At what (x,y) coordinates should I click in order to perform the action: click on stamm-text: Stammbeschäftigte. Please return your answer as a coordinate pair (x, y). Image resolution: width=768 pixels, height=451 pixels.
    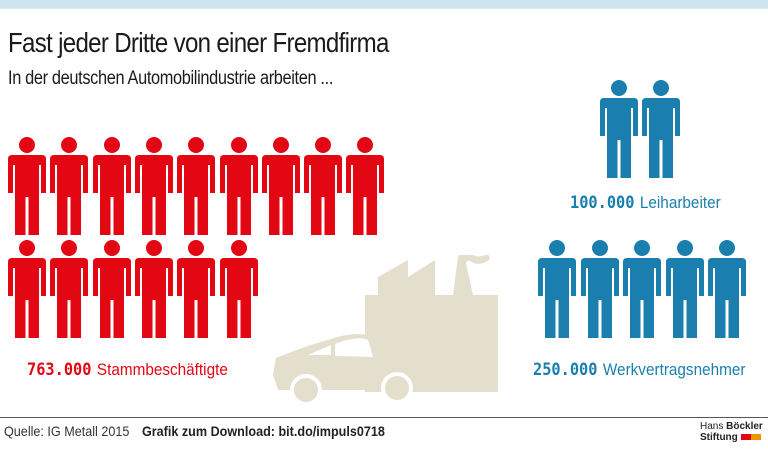
    Looking at the image, I should click on (162, 369).